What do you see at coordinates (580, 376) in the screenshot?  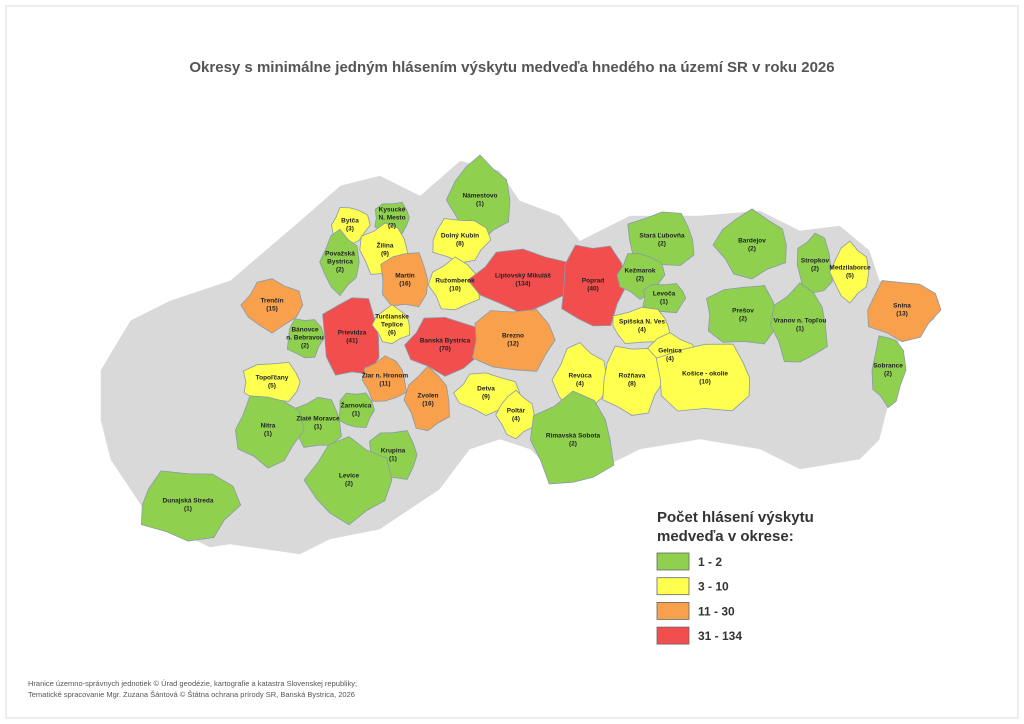 I see `district-name: Revúca` at bounding box center [580, 376].